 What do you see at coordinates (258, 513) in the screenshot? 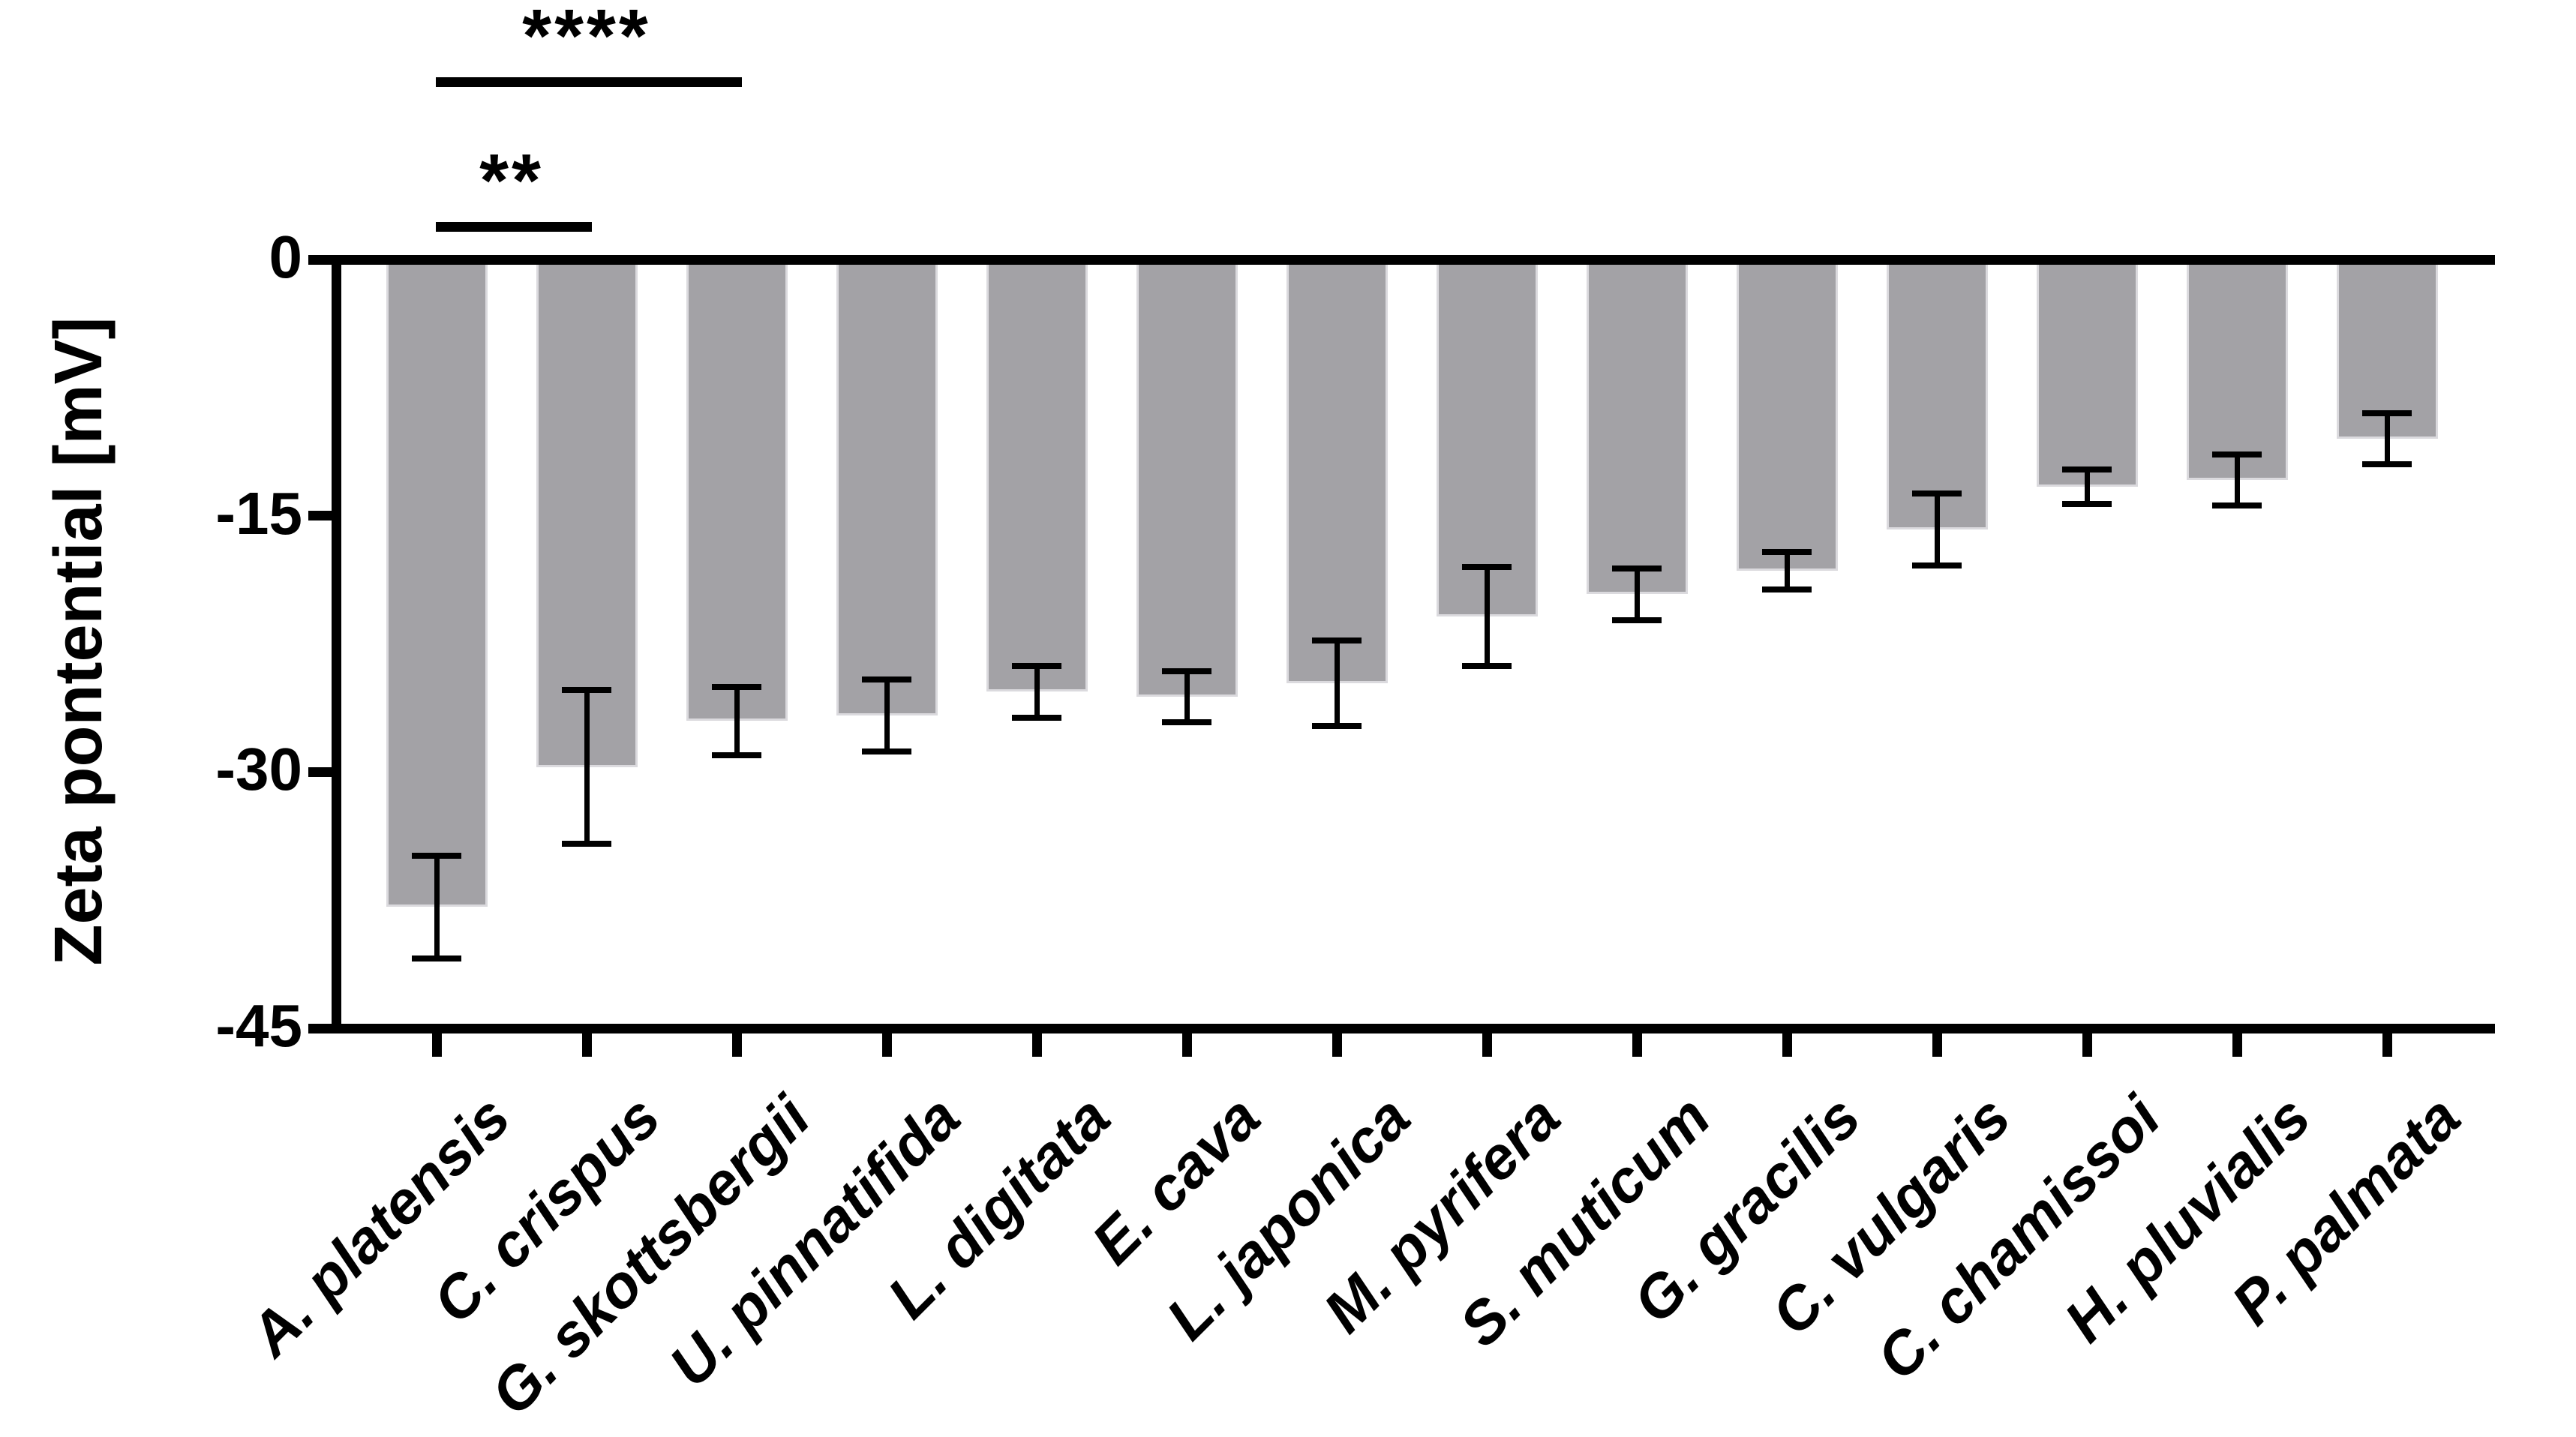
I see `y-tick-label: -15` at bounding box center [258, 513].